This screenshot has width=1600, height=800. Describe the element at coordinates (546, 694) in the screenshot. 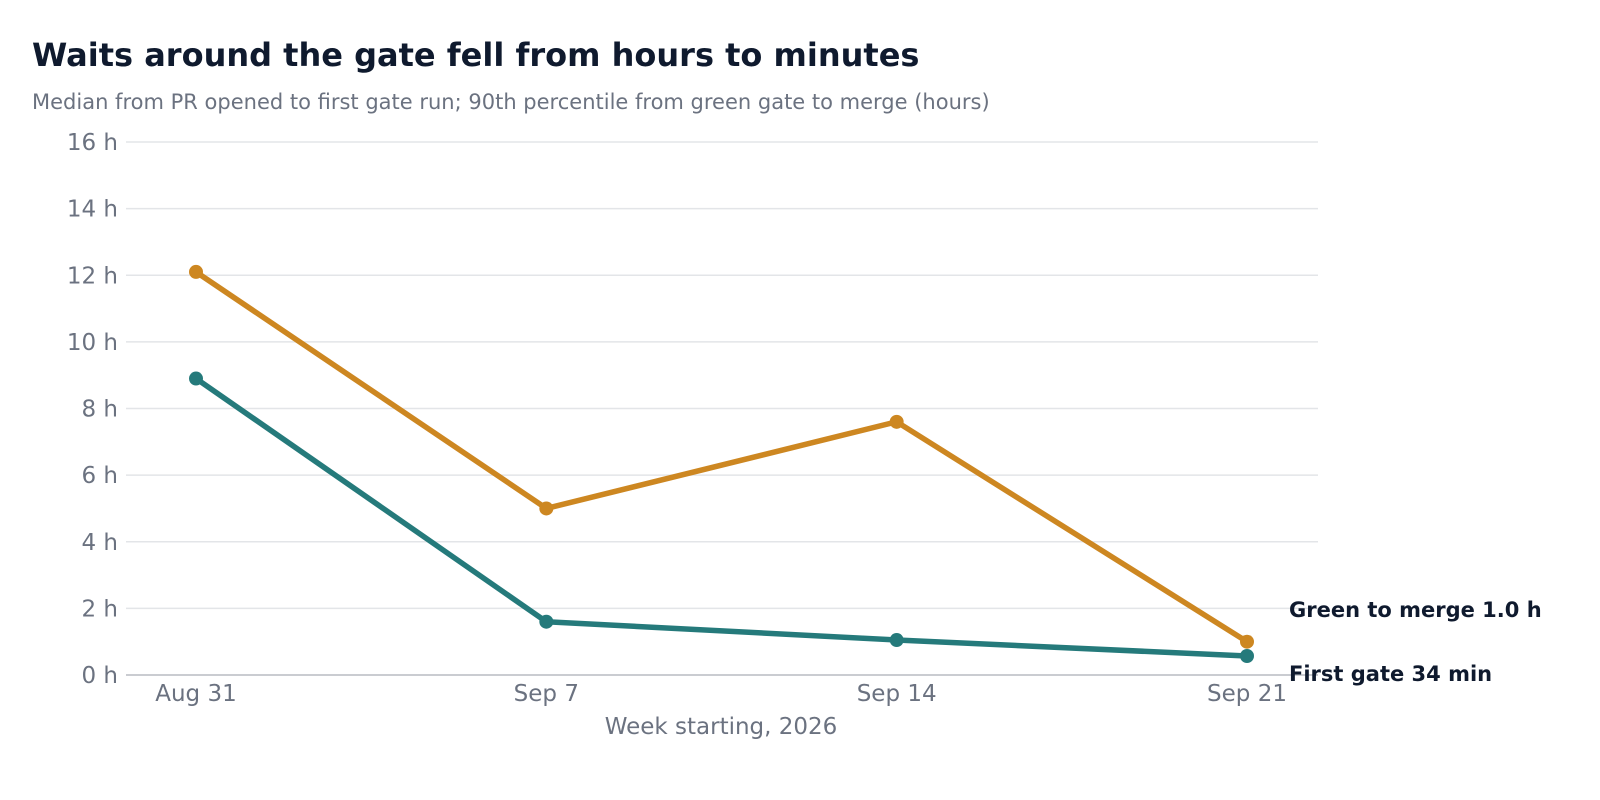

I see `x-tick-label: Sep 7` at that location.